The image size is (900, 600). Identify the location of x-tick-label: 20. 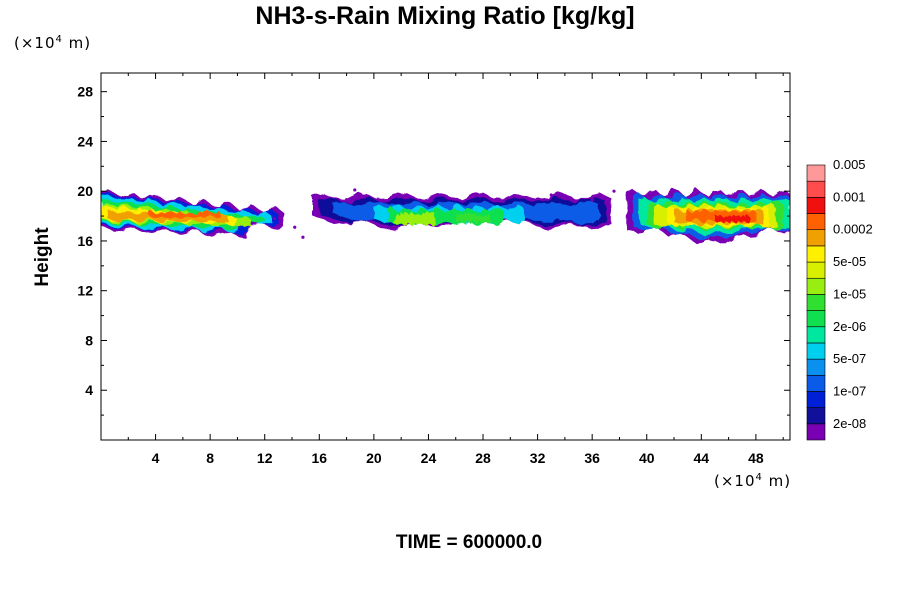
(374, 458).